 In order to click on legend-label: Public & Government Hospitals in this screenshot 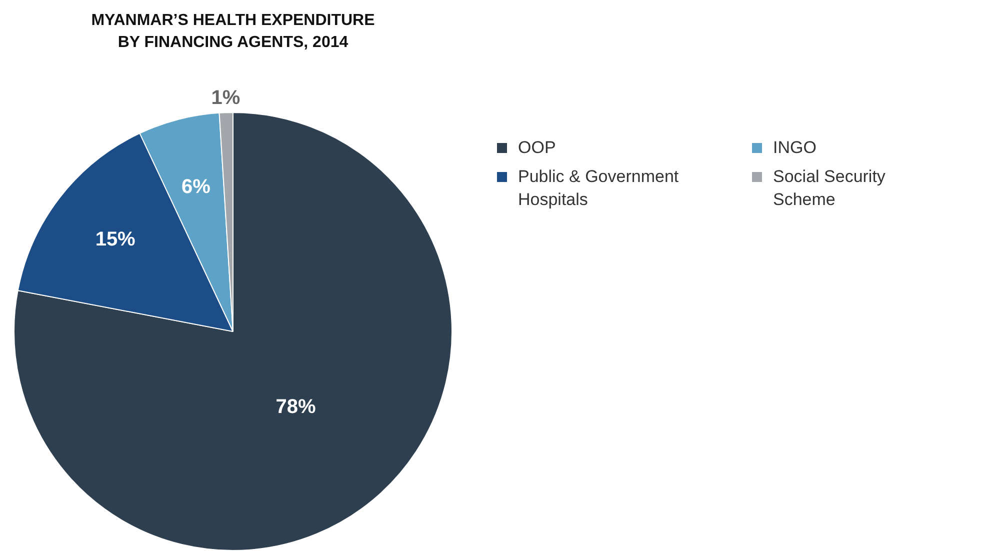, I will do `click(599, 188)`.